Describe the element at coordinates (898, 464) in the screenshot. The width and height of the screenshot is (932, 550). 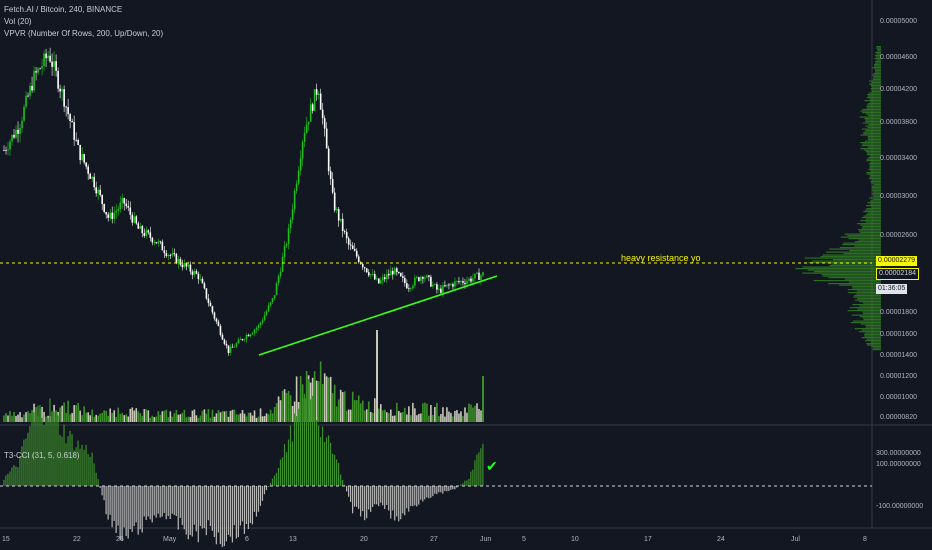
I see `cci-tick: 100.00000000` at that location.